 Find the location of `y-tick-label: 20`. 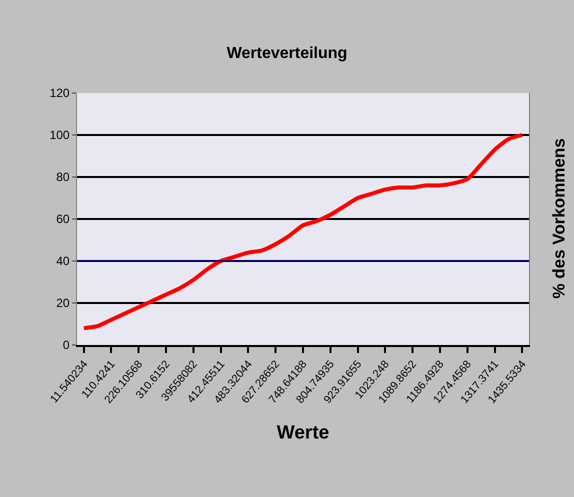

y-tick-label: 20 is located at coordinates (63, 303).